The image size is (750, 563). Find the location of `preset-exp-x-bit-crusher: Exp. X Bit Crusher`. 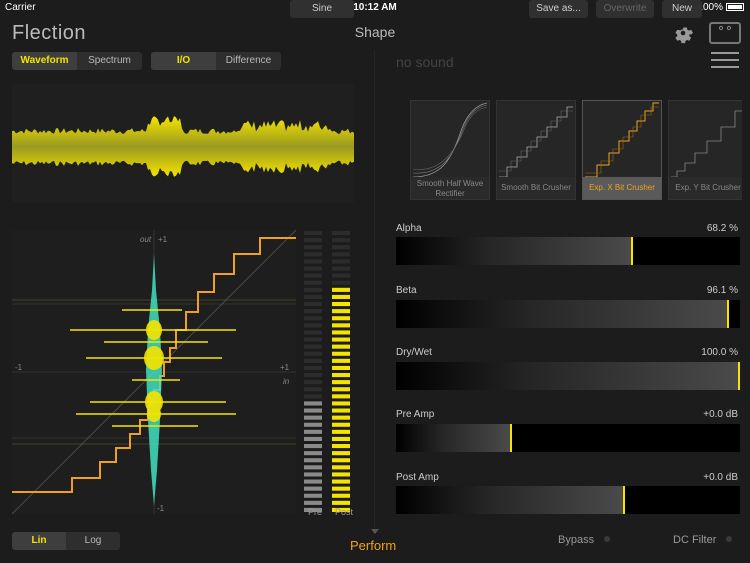

preset-exp-x-bit-crusher: Exp. X Bit Crusher is located at coordinates (622, 150).